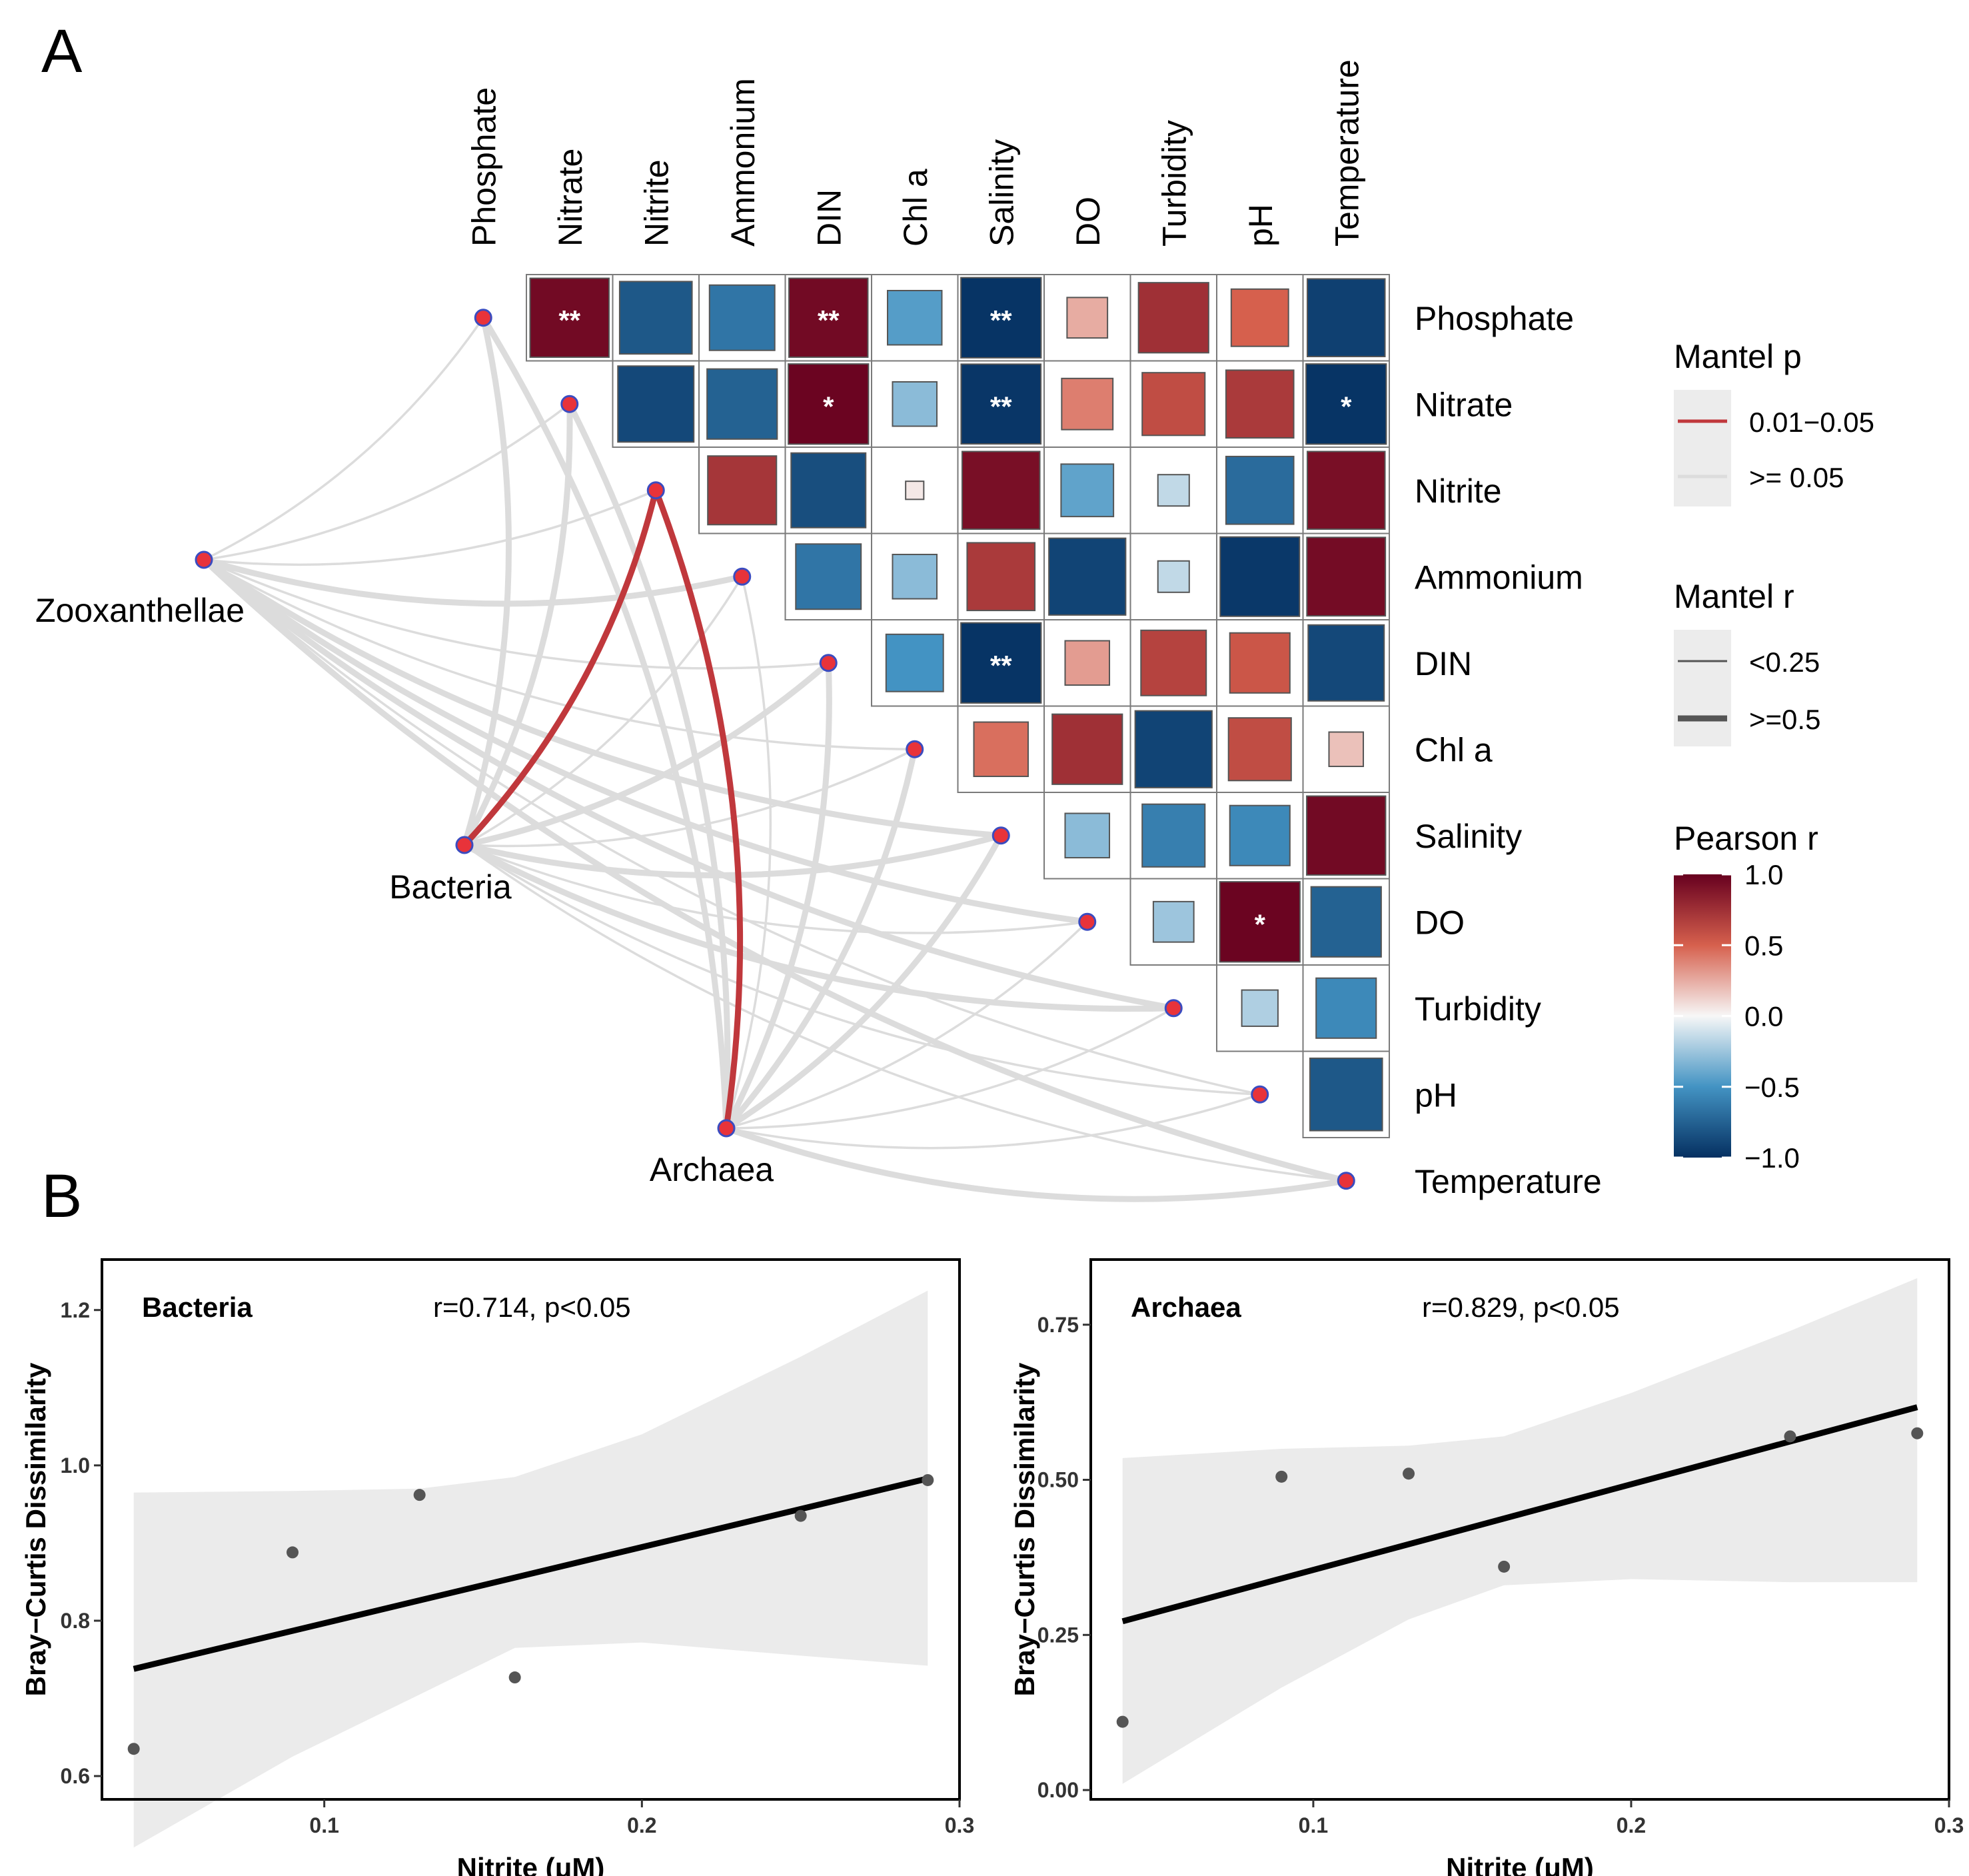  What do you see at coordinates (1346, 404) in the screenshot?
I see `heatmap-cell-nitrate-temperature-square` at bounding box center [1346, 404].